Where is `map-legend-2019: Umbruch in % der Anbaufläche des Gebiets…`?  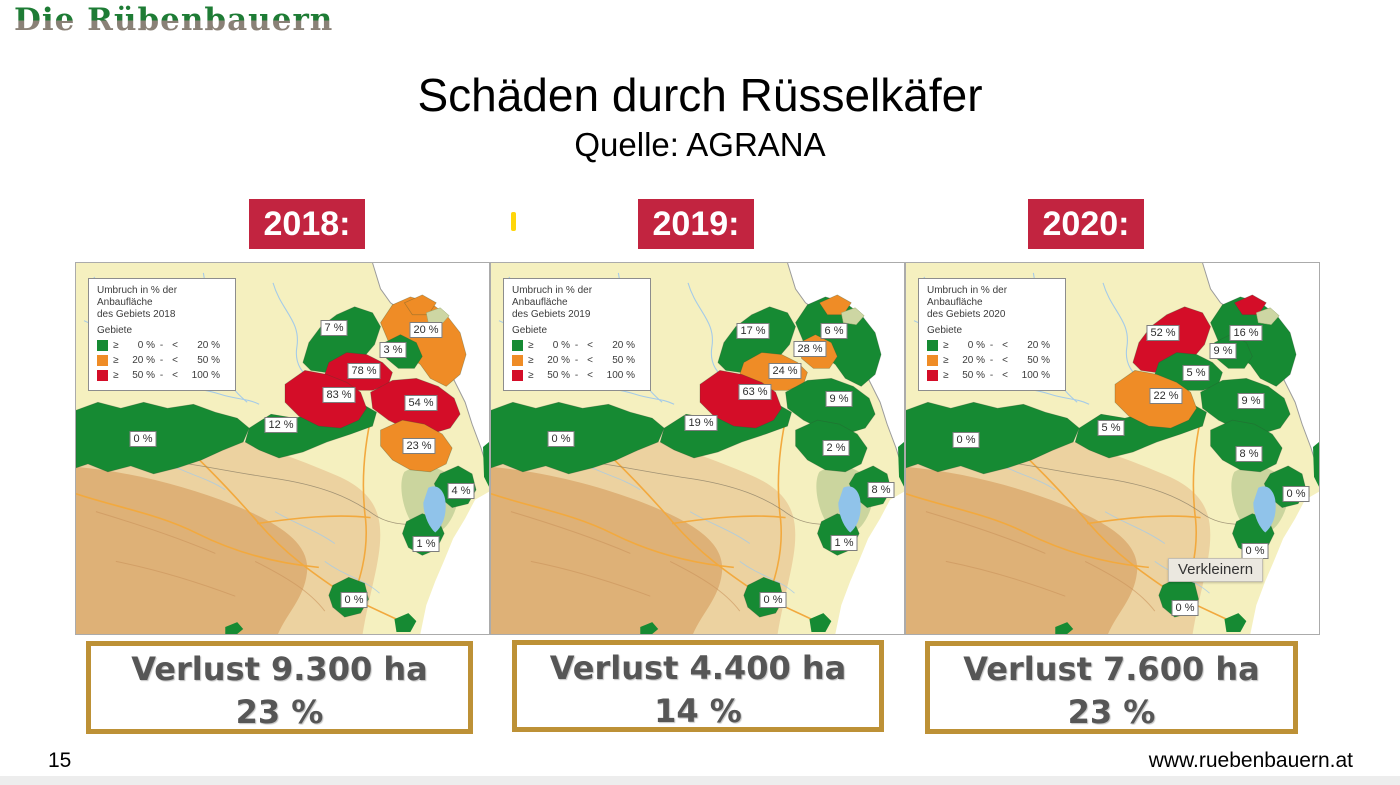 map-legend-2019: Umbruch in % der Anbaufläche des Gebiets… is located at coordinates (577, 334).